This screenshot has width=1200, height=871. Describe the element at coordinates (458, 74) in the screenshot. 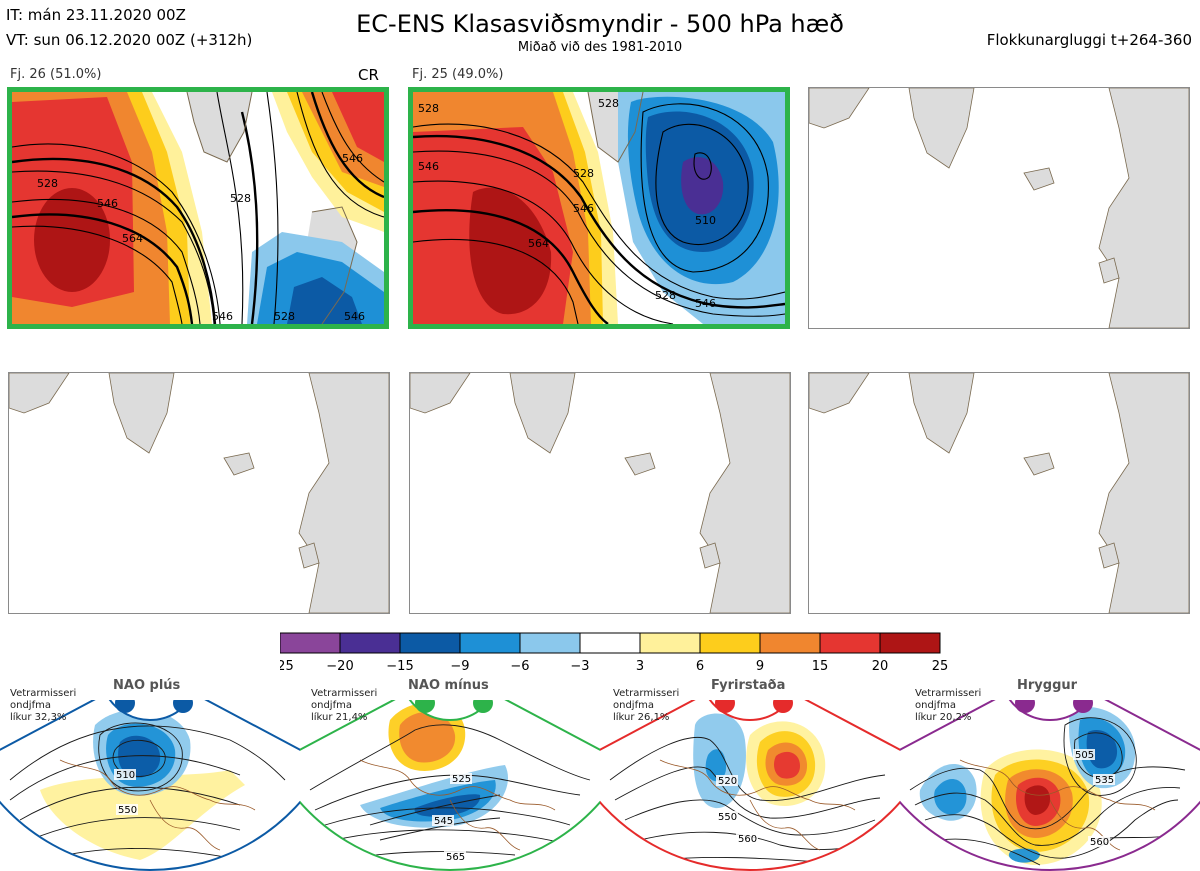

I see `cluster-2-label: Fj. 25 (49.0%)` at that location.